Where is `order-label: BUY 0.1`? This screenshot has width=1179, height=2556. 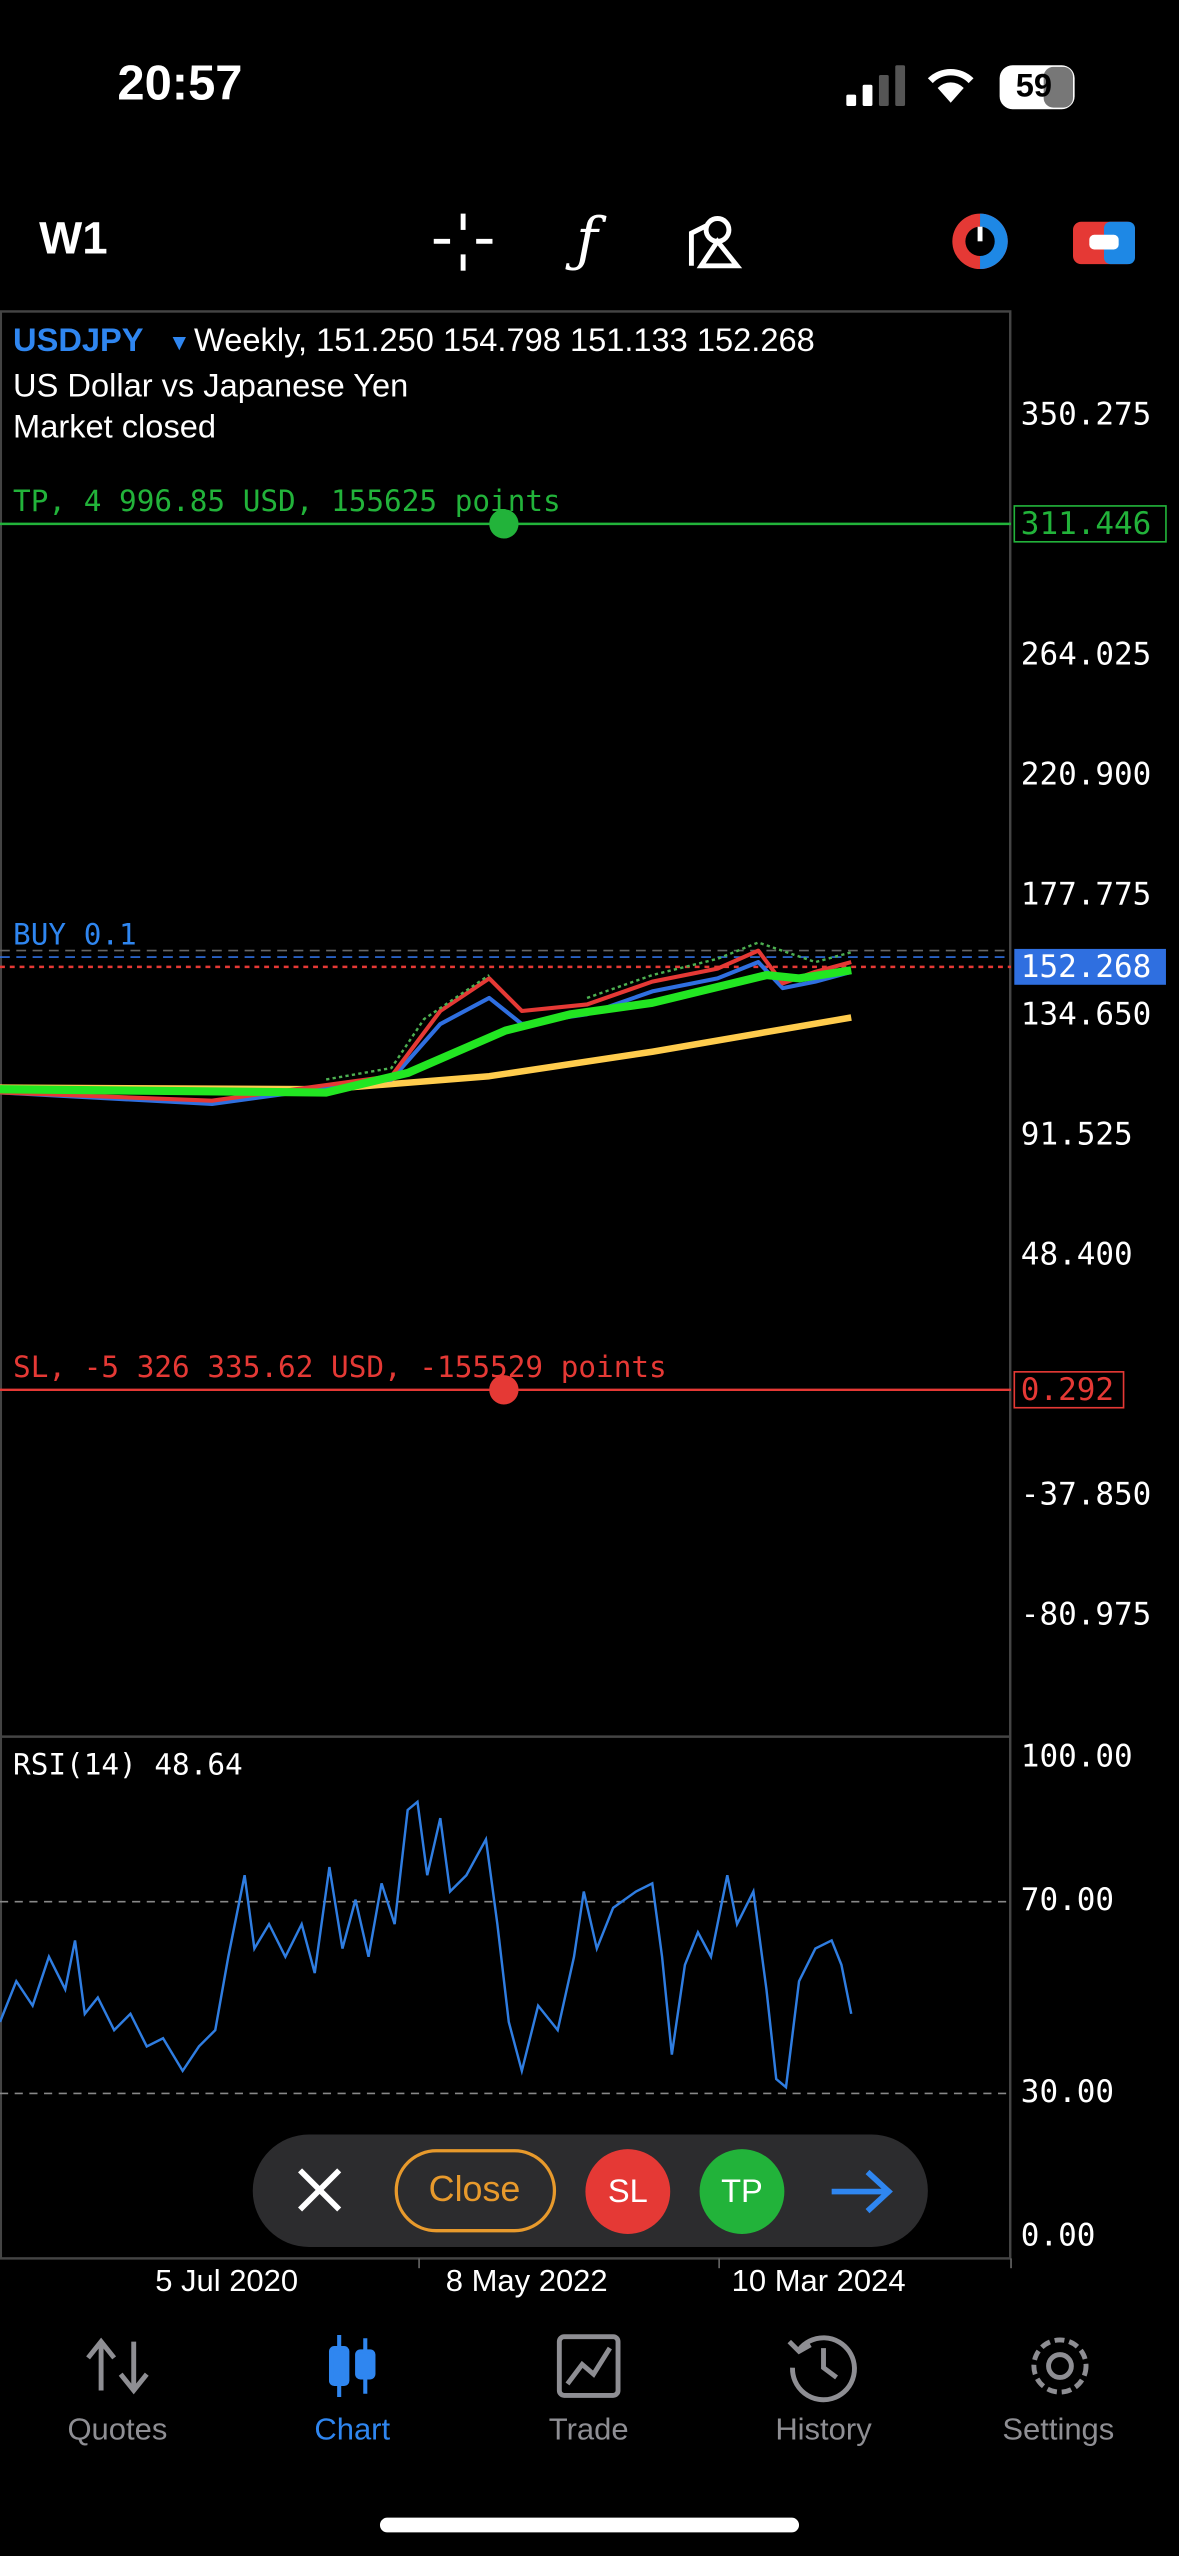 order-label: BUY 0.1 is located at coordinates (75, 934).